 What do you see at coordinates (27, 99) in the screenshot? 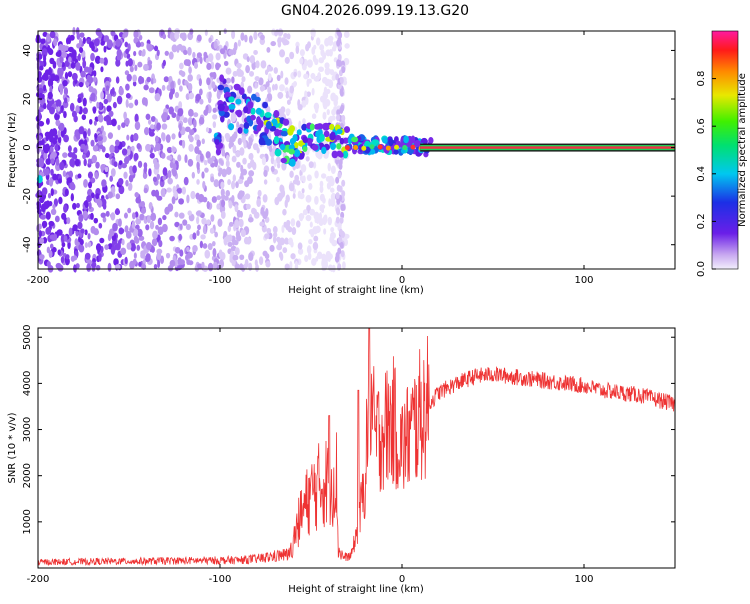
I see `y-tick-label: 20` at bounding box center [27, 99].